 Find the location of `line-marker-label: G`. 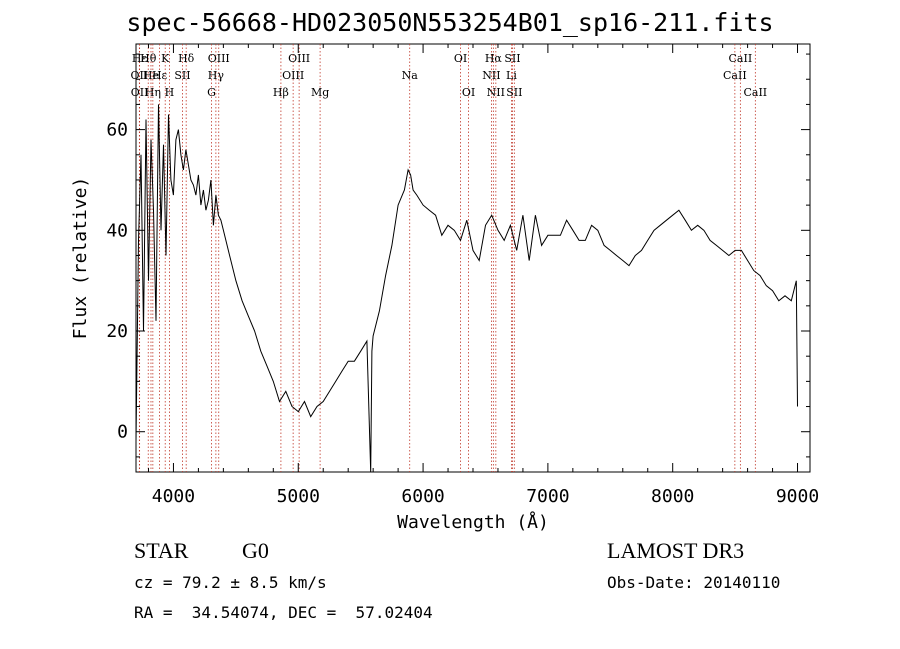

line-marker-label: G is located at coordinates (211, 92).